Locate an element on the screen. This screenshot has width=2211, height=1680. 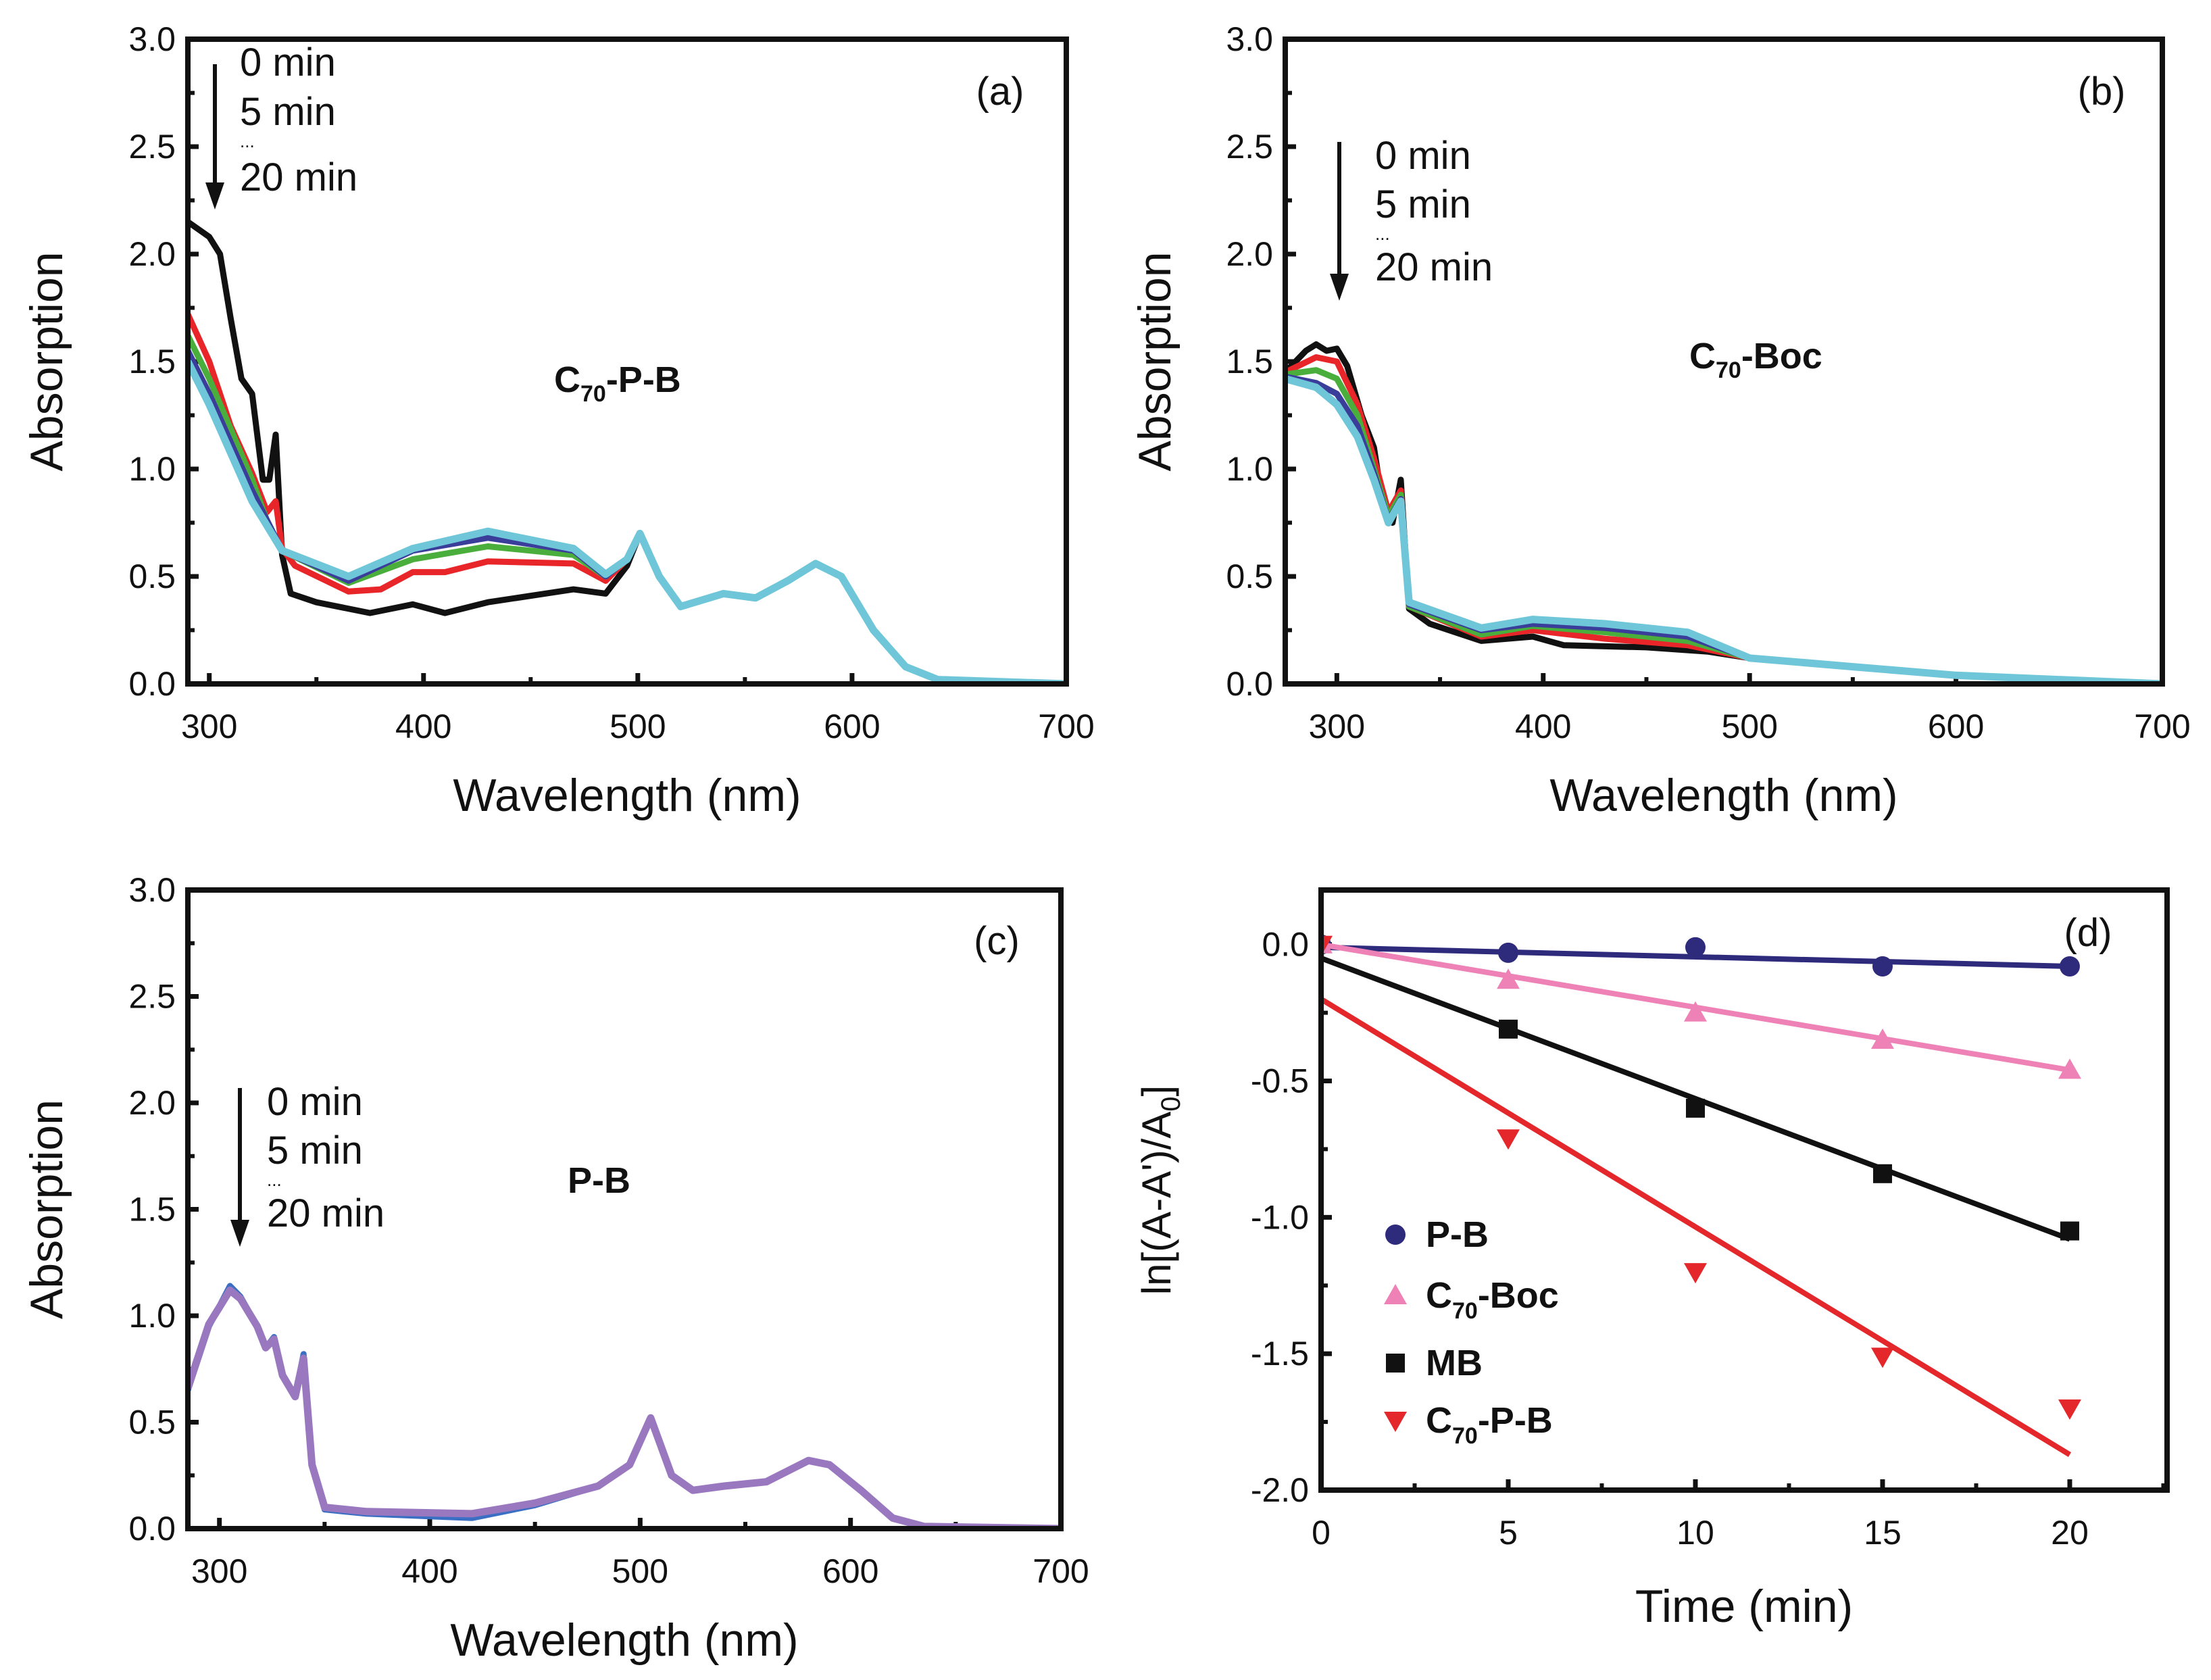
compound-label: C70-Boc is located at coordinates (1755, 360).